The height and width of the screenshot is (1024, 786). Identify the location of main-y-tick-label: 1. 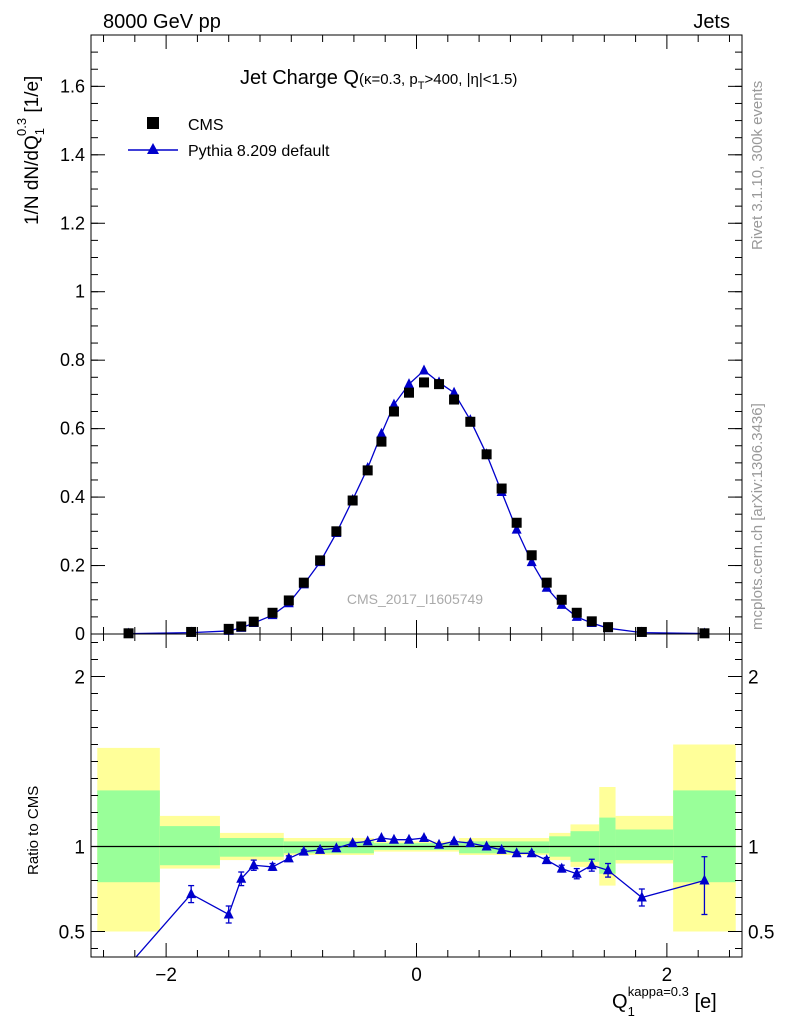
(80, 292).